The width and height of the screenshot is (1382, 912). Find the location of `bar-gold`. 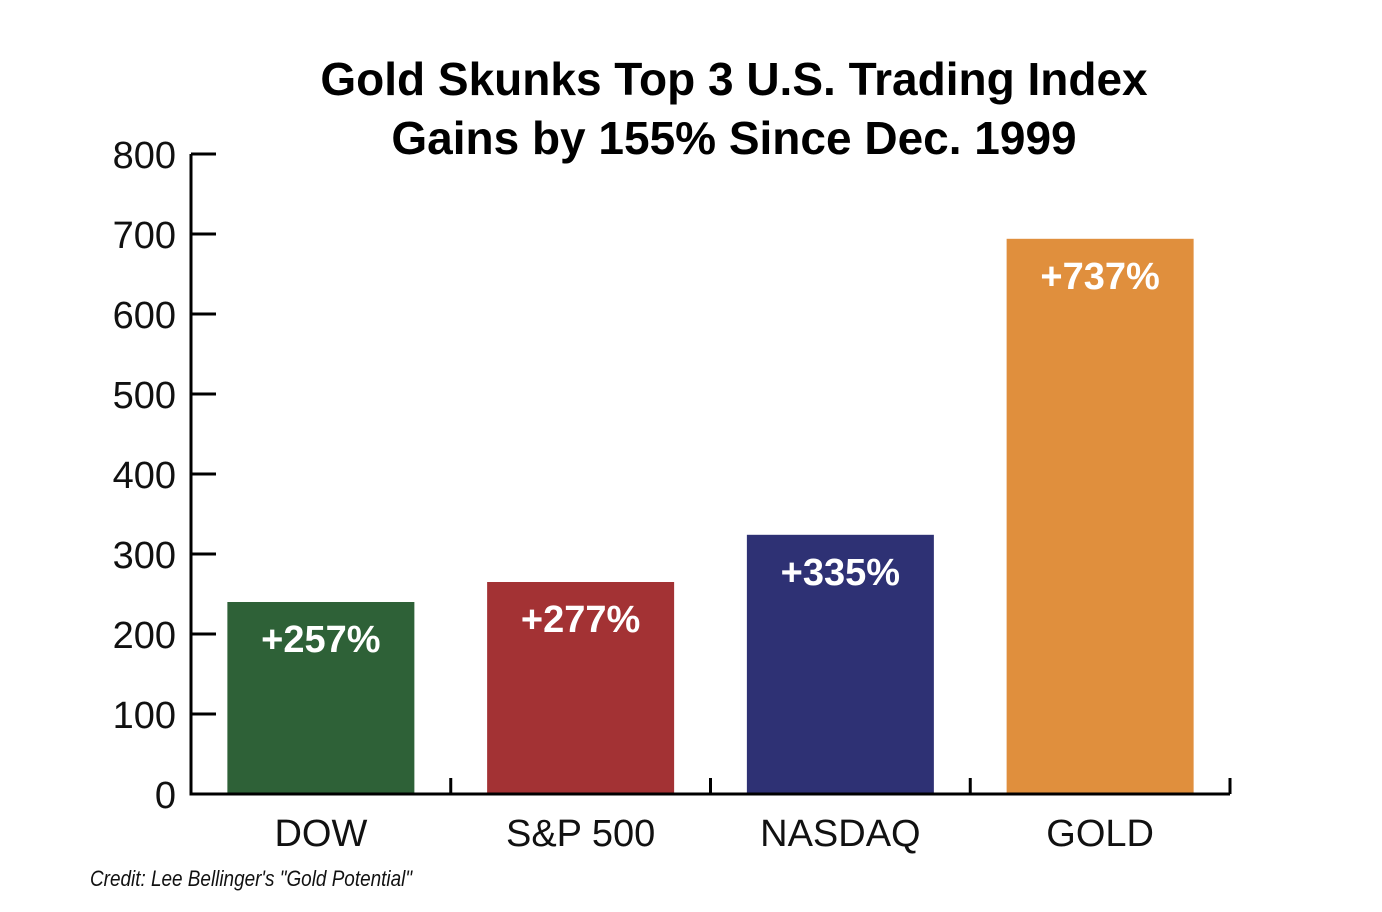

bar-gold is located at coordinates (1100, 515).